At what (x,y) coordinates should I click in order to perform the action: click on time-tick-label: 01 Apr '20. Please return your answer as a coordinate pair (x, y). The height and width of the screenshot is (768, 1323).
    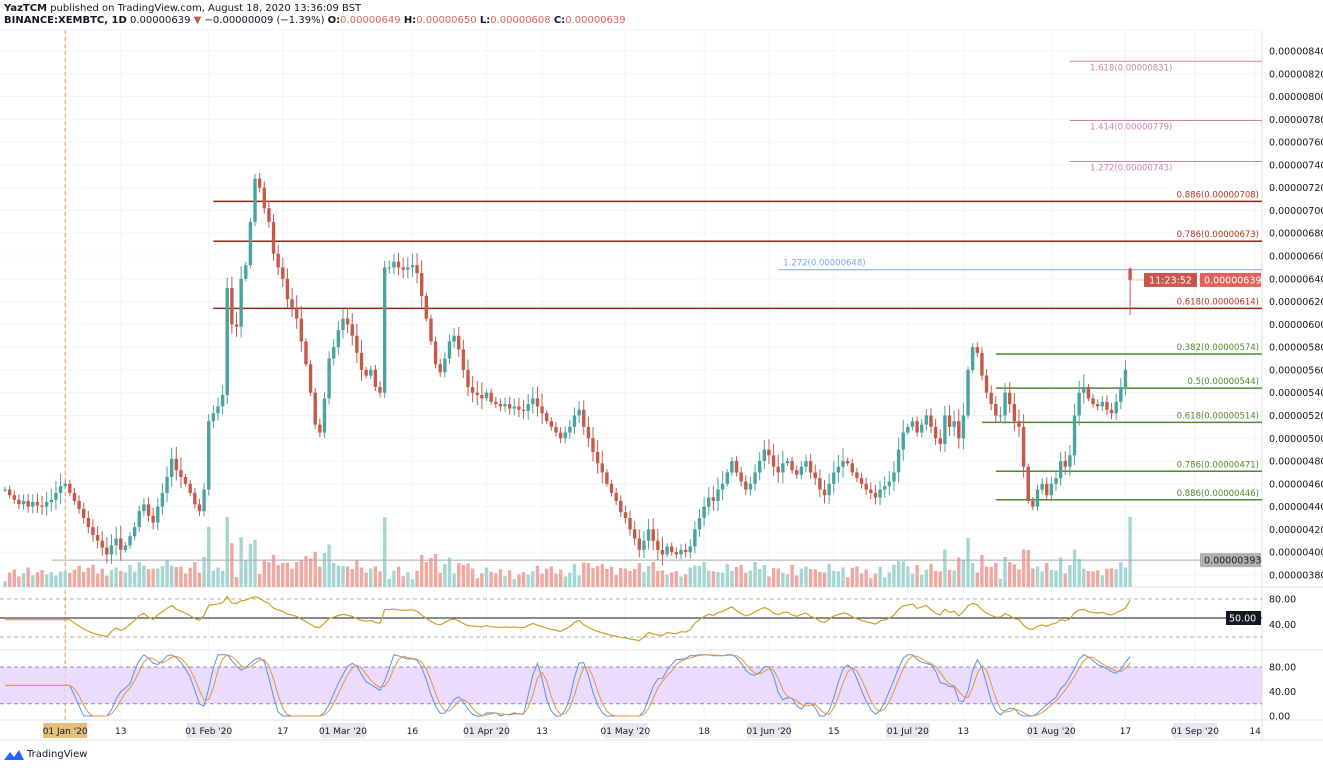
    Looking at the image, I should click on (486, 732).